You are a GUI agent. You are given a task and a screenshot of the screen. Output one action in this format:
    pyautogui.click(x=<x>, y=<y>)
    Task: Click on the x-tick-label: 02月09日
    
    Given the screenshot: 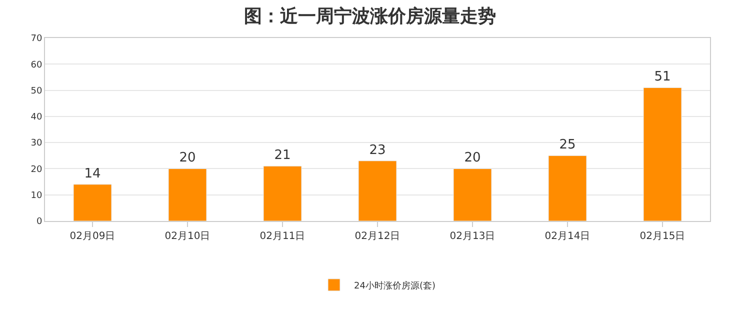 What is the action you would take?
    pyautogui.click(x=93, y=236)
    